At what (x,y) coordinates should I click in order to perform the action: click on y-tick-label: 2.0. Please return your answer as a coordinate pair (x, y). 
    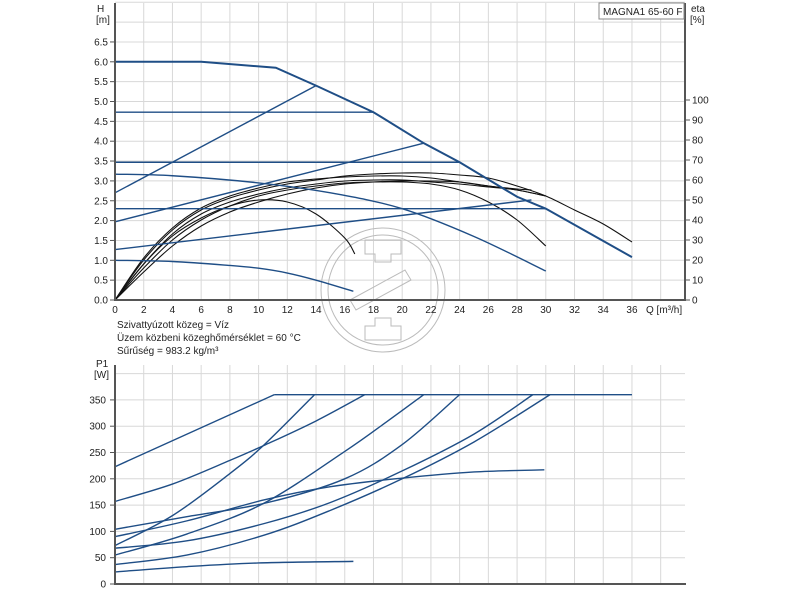
    Looking at the image, I should click on (101, 221).